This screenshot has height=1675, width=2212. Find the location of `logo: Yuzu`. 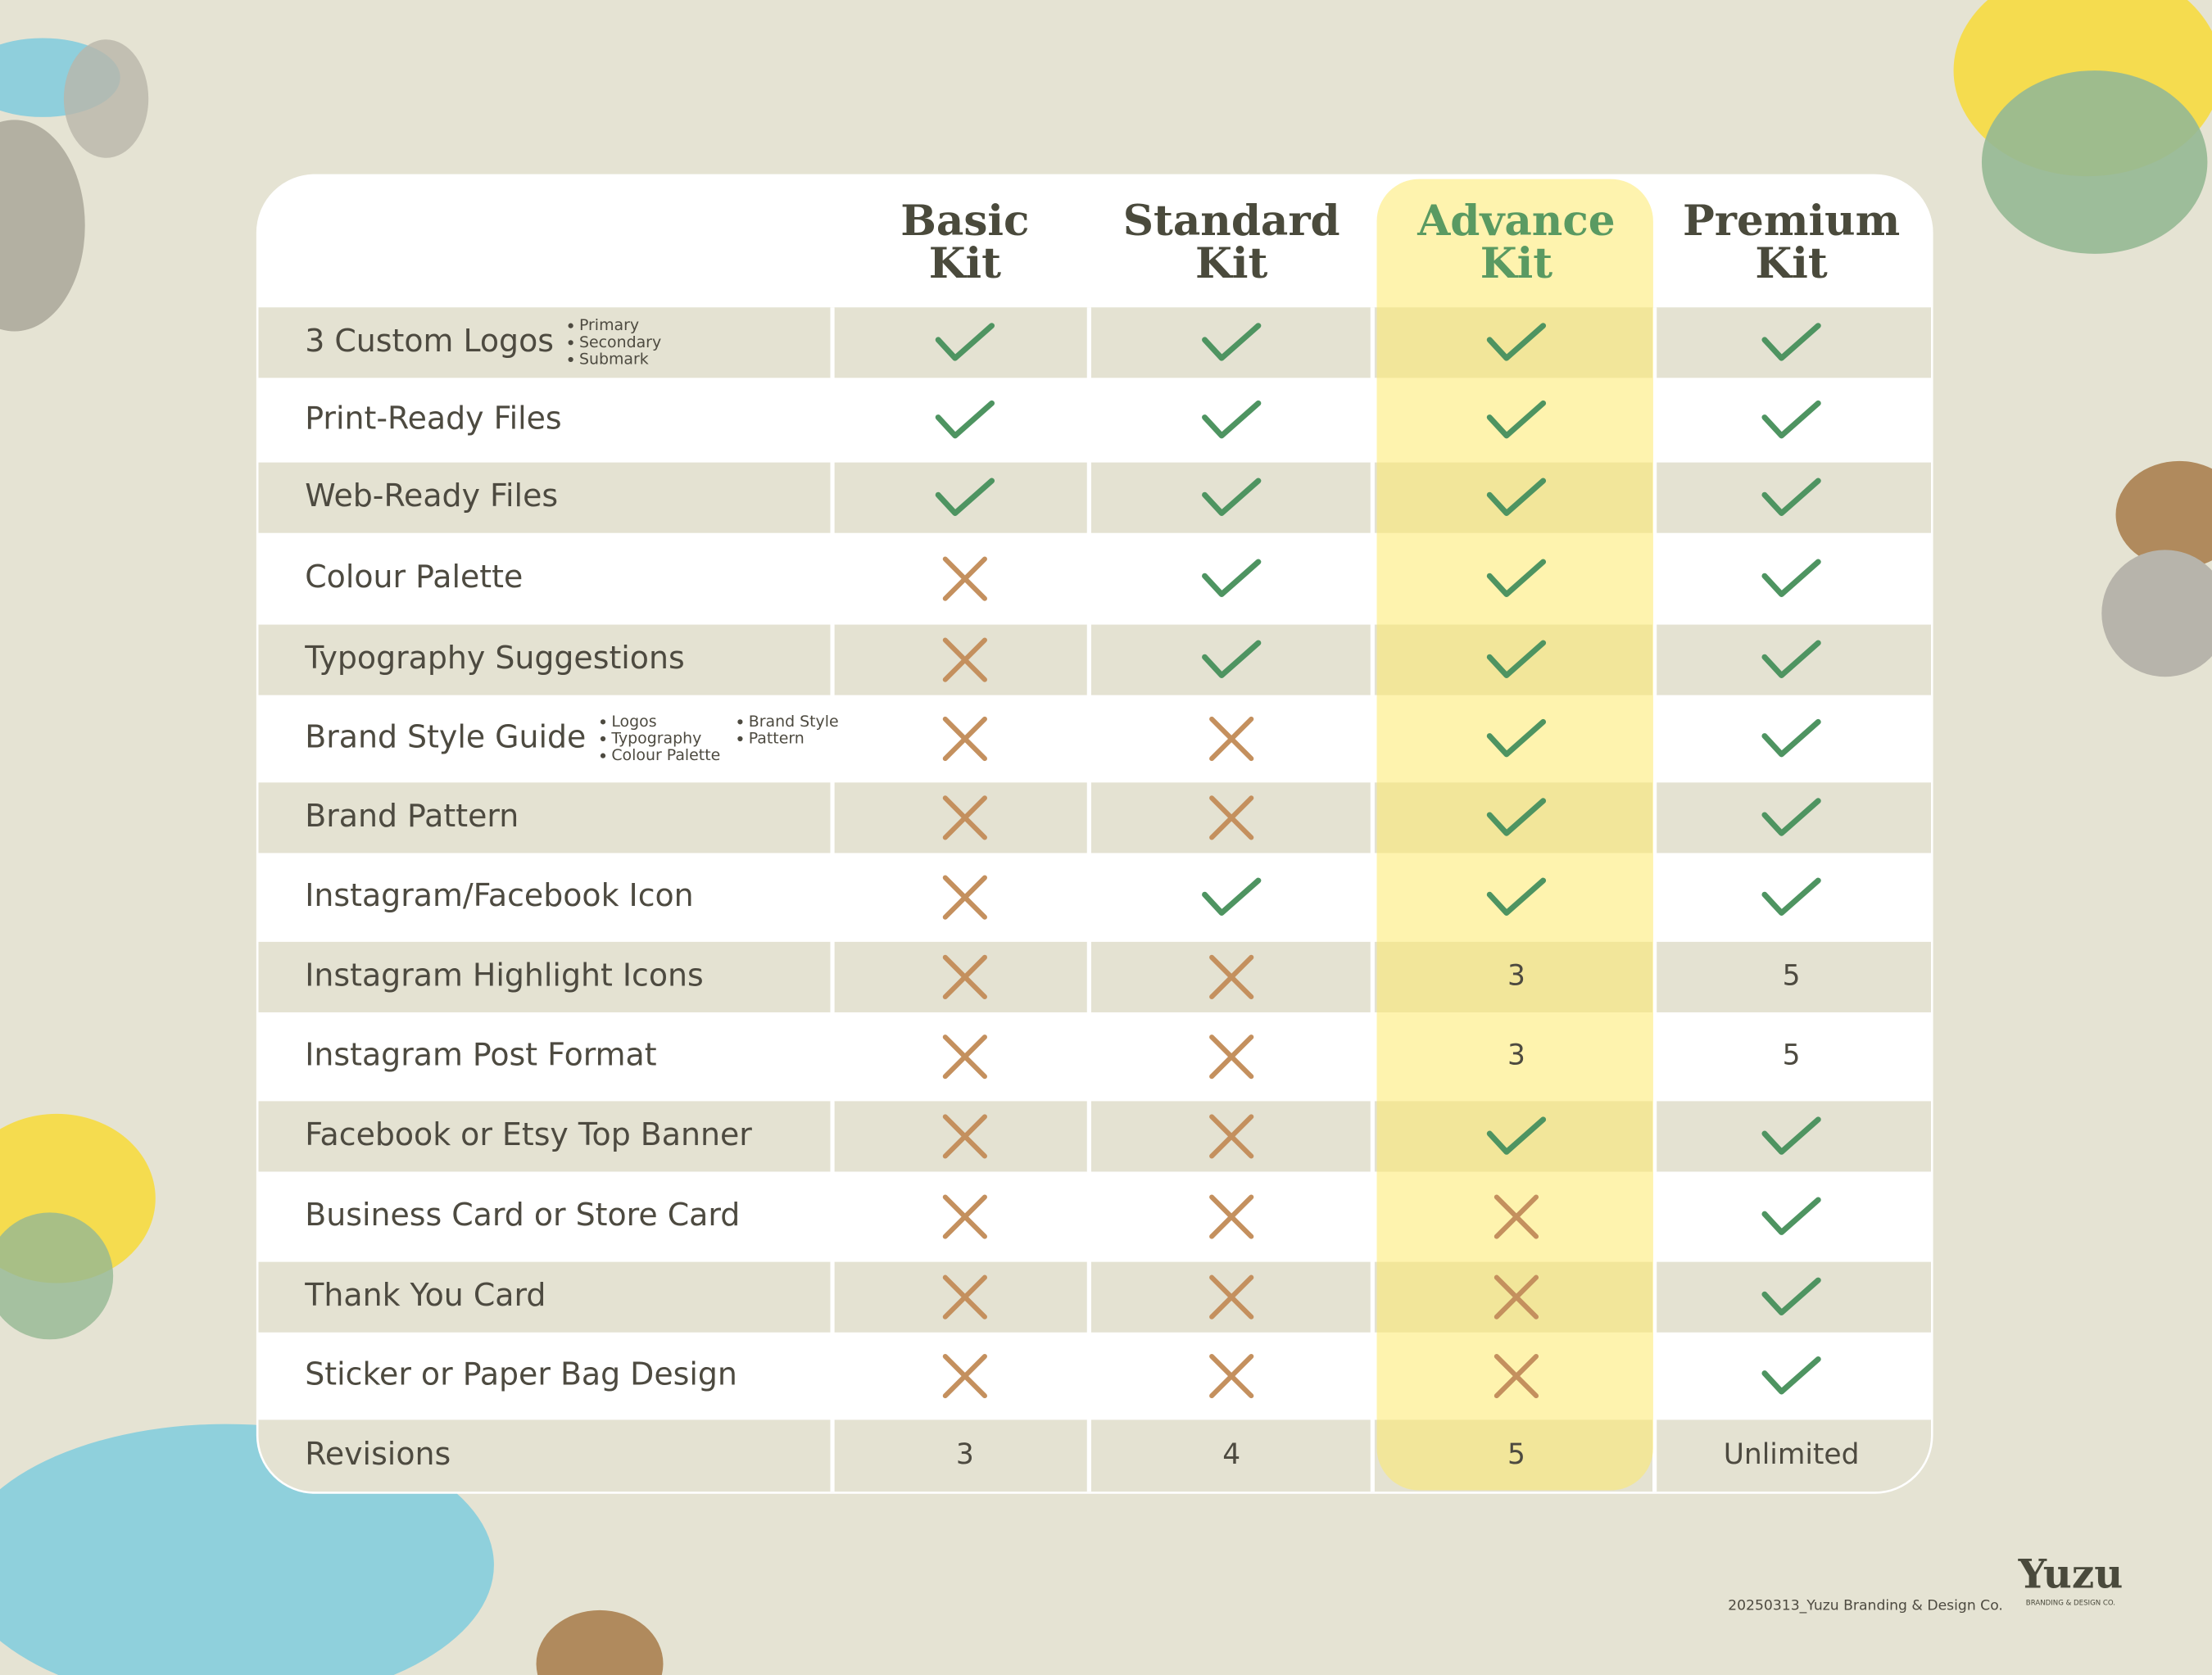

logo: Yuzu is located at coordinates (2071, 1575).